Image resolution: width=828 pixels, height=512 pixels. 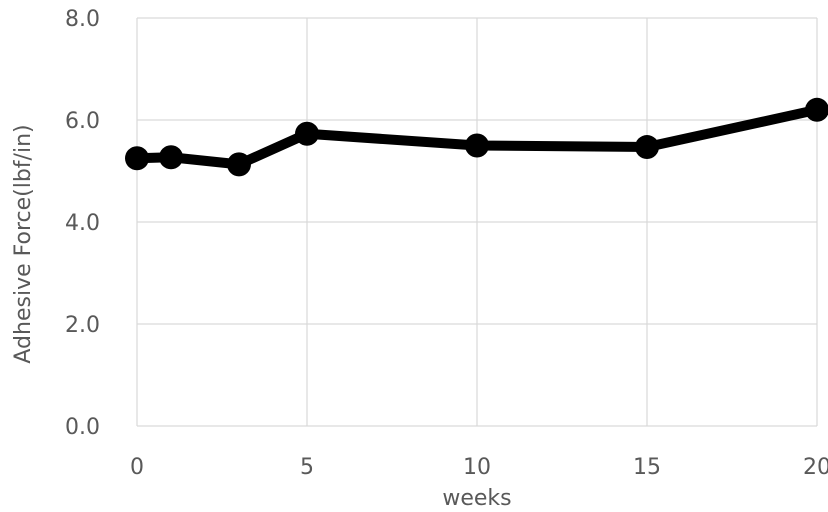 What do you see at coordinates (137, 467) in the screenshot?
I see `x-tick-label: 0` at bounding box center [137, 467].